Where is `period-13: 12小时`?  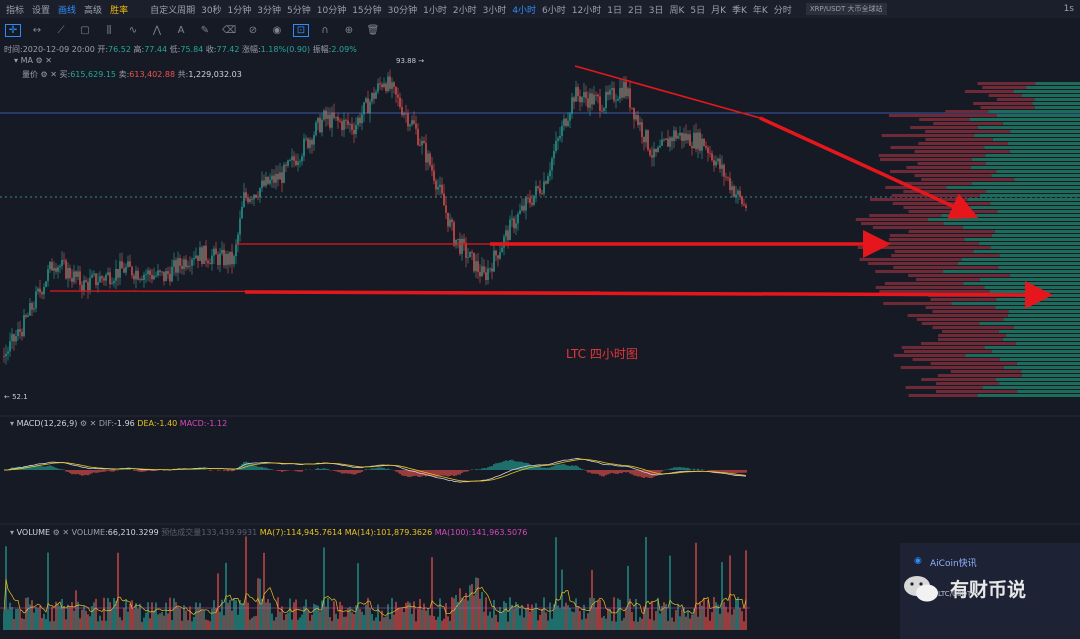 period-13: 12小时 is located at coordinates (586, 10).